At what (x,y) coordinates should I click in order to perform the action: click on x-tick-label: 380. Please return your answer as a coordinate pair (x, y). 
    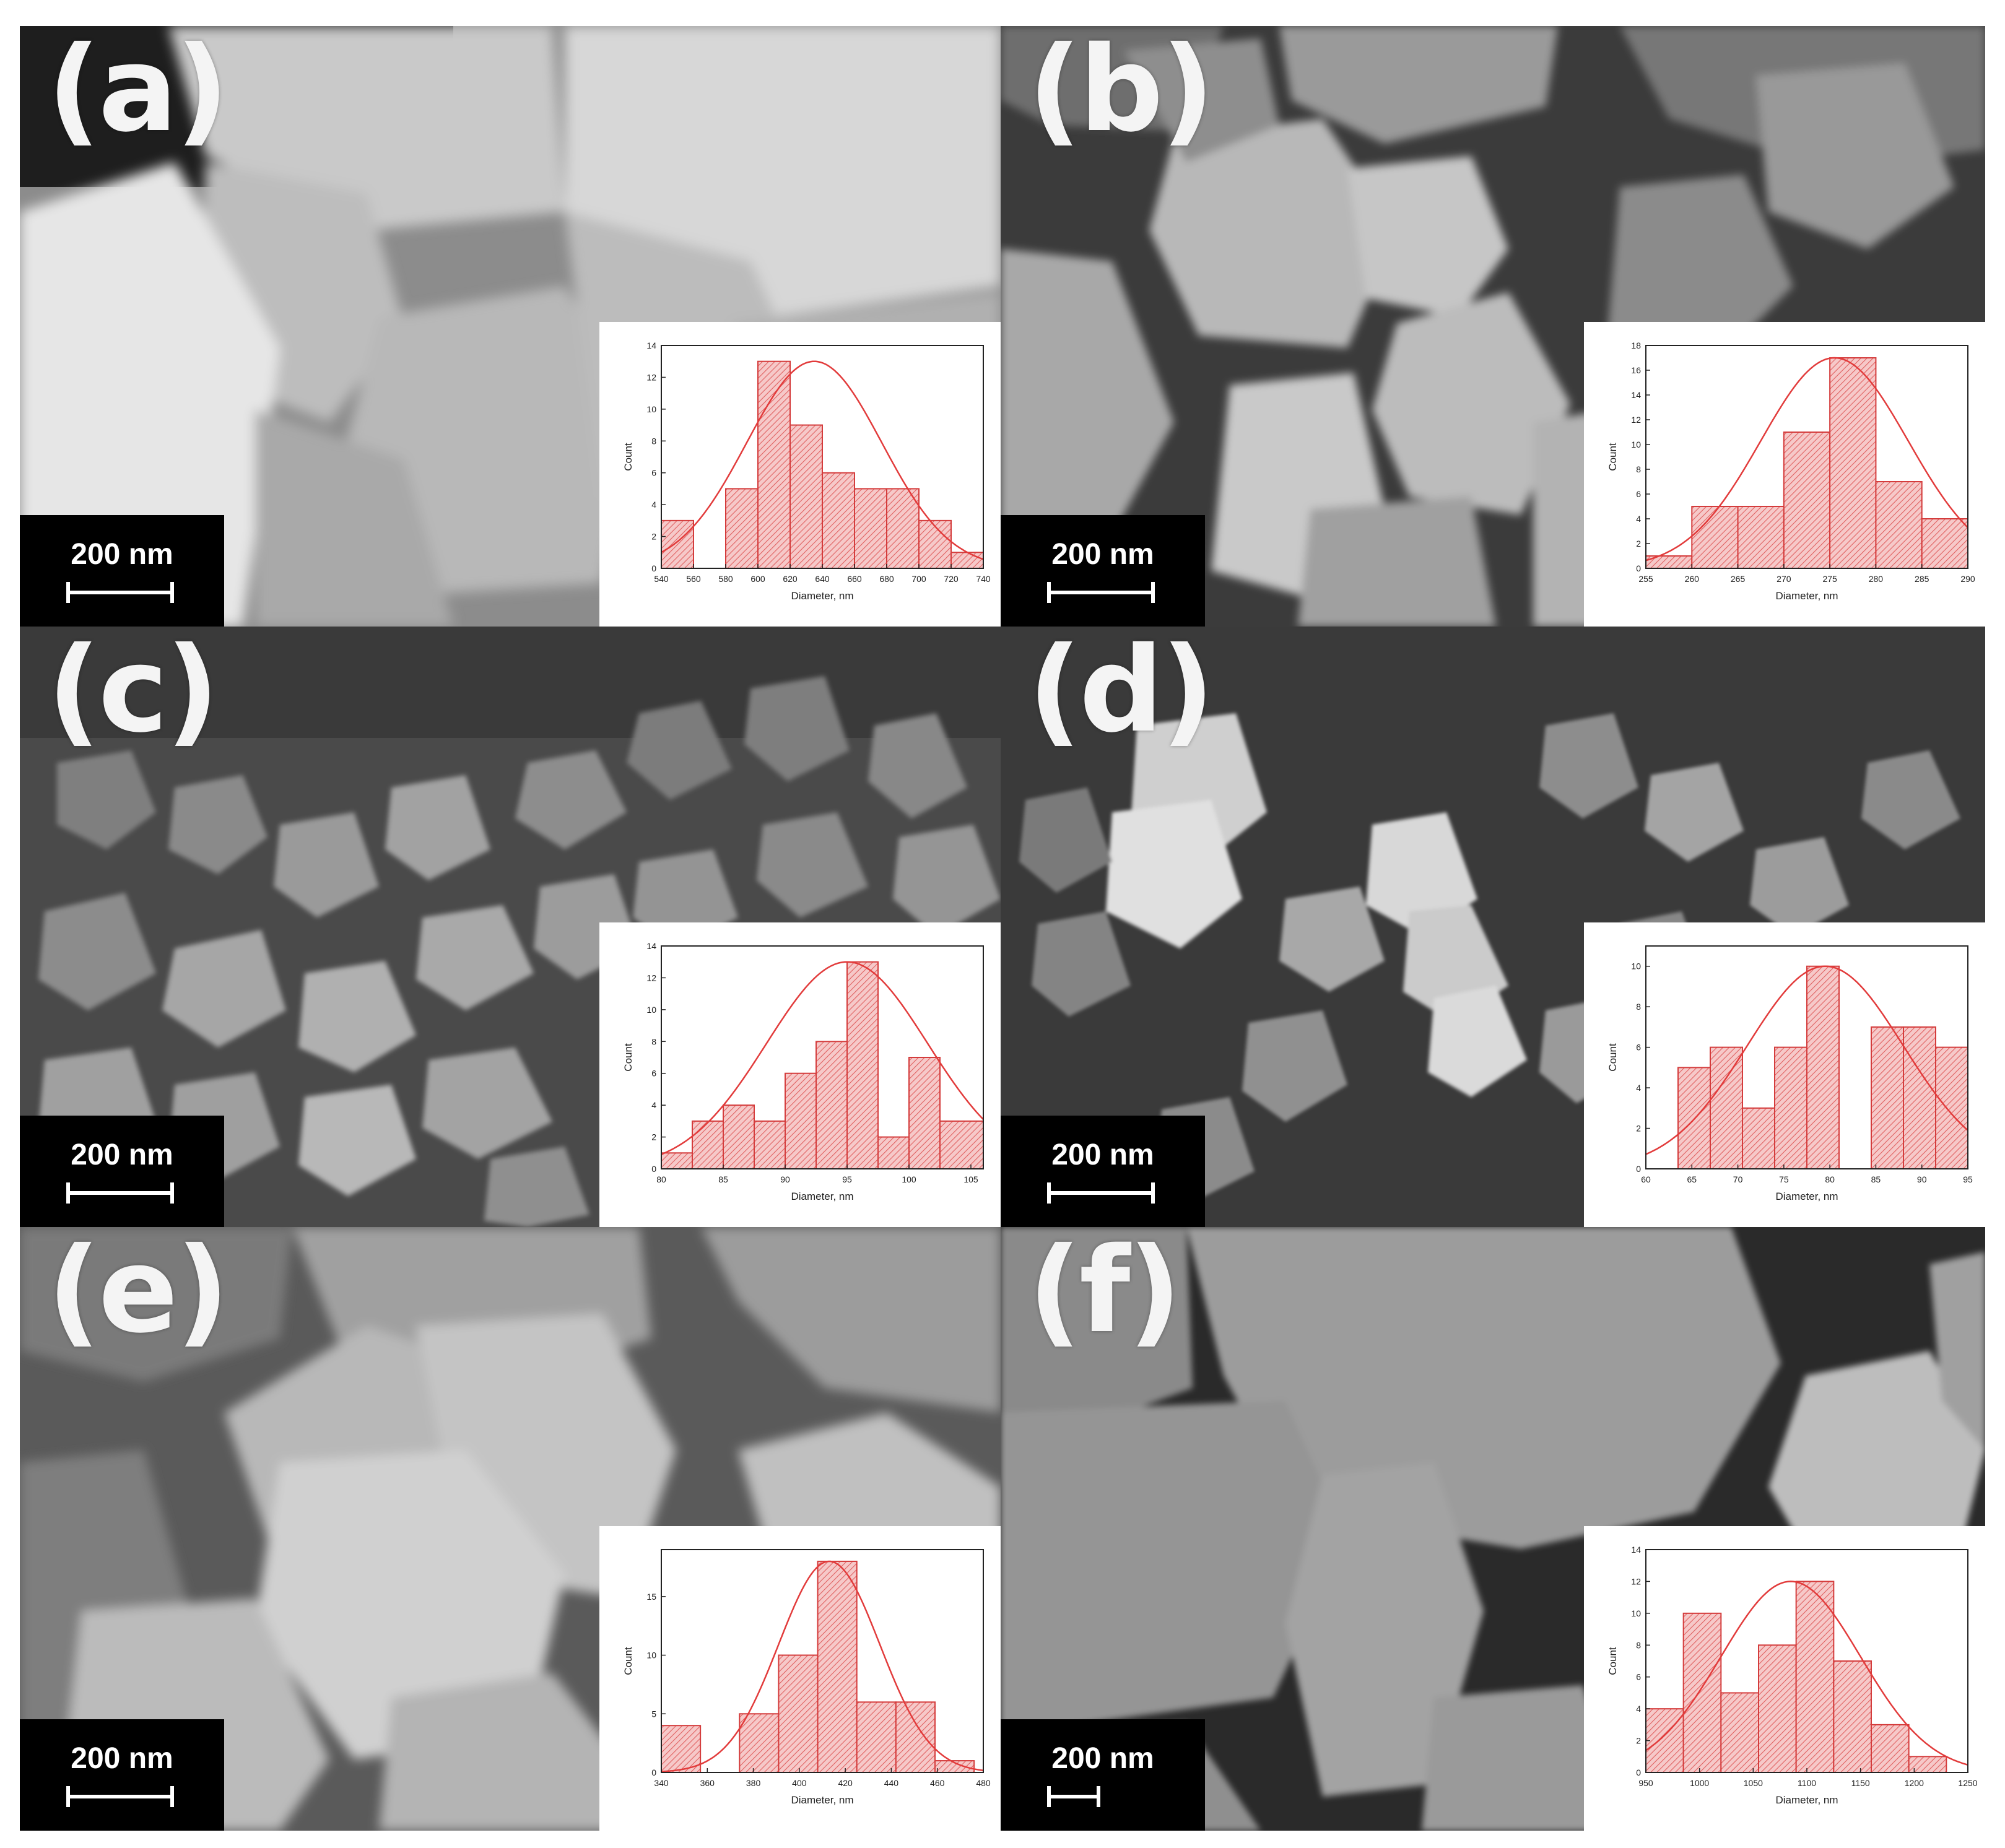
    Looking at the image, I should click on (753, 1783).